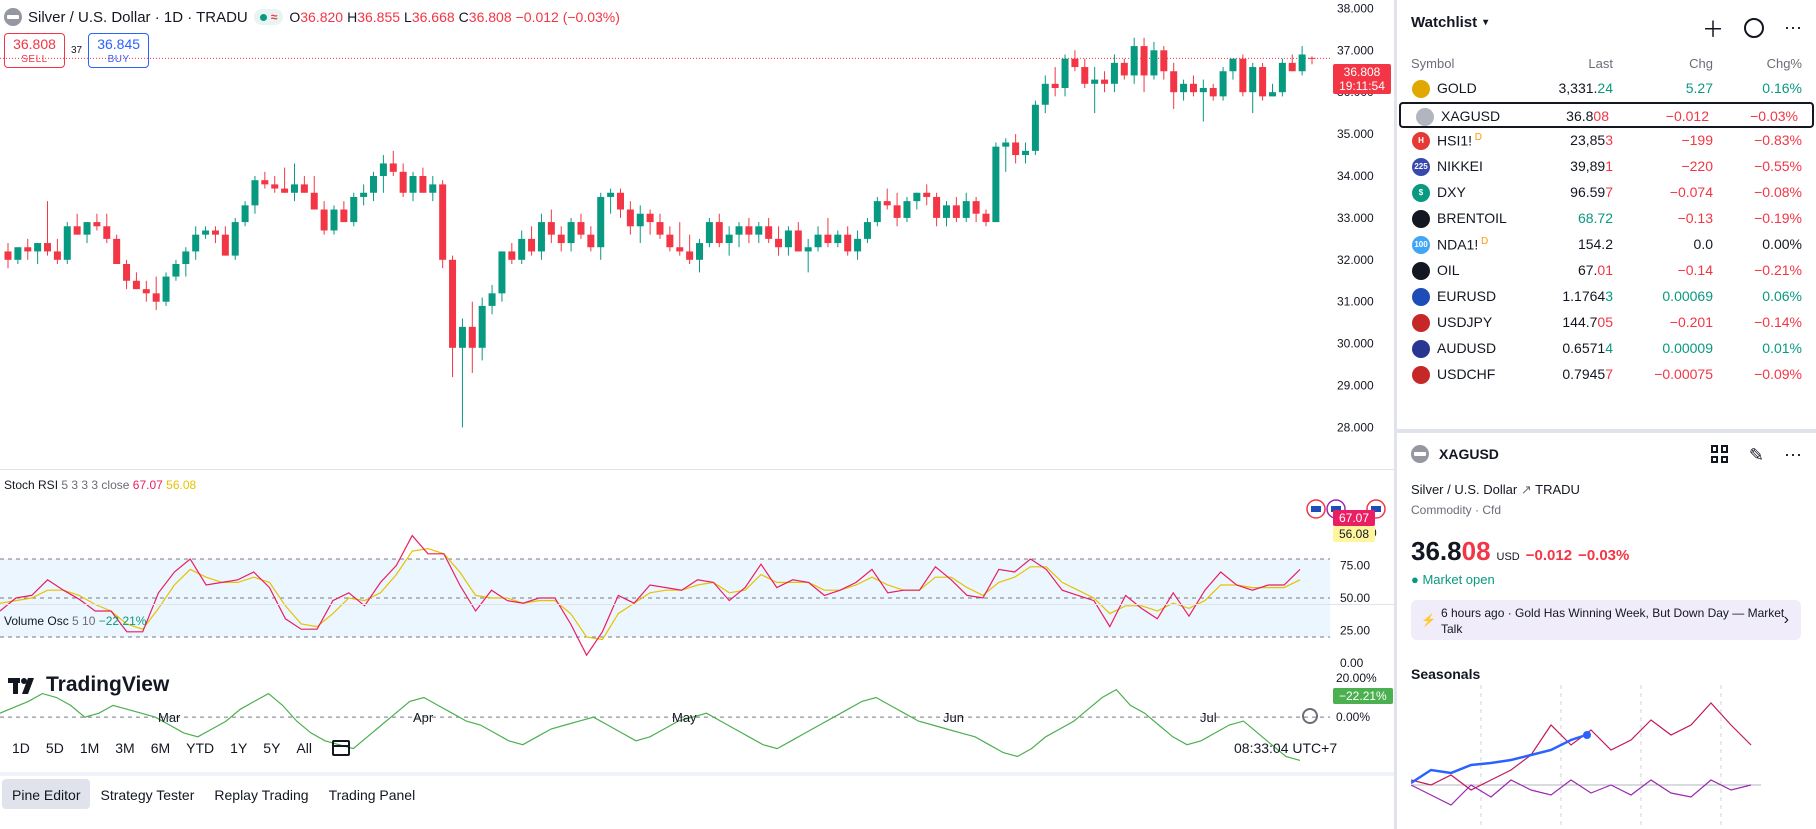  What do you see at coordinates (1701, 63) in the screenshot?
I see `col-chg: Chg` at bounding box center [1701, 63].